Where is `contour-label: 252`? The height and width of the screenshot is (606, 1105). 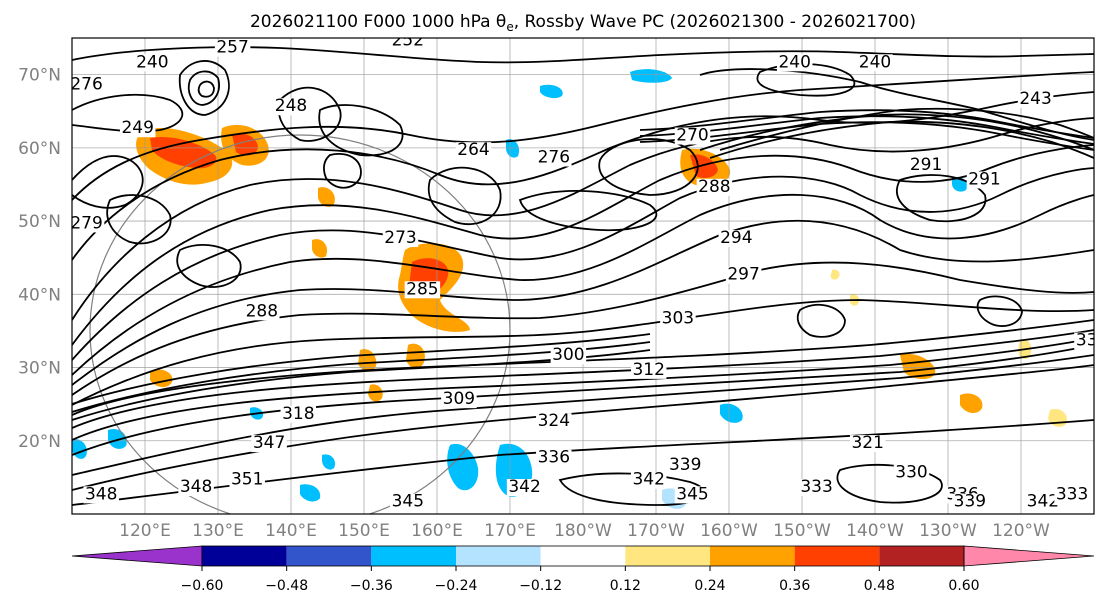 contour-label: 252 is located at coordinates (408, 40).